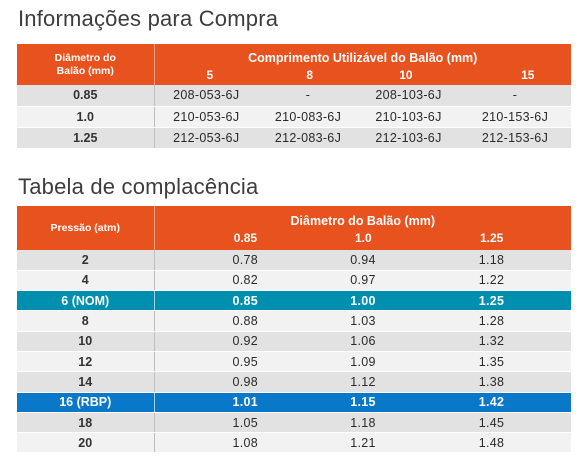 This screenshot has width=584, height=473. I want to click on product-code-cell: 212-053-6J, so click(206, 138).